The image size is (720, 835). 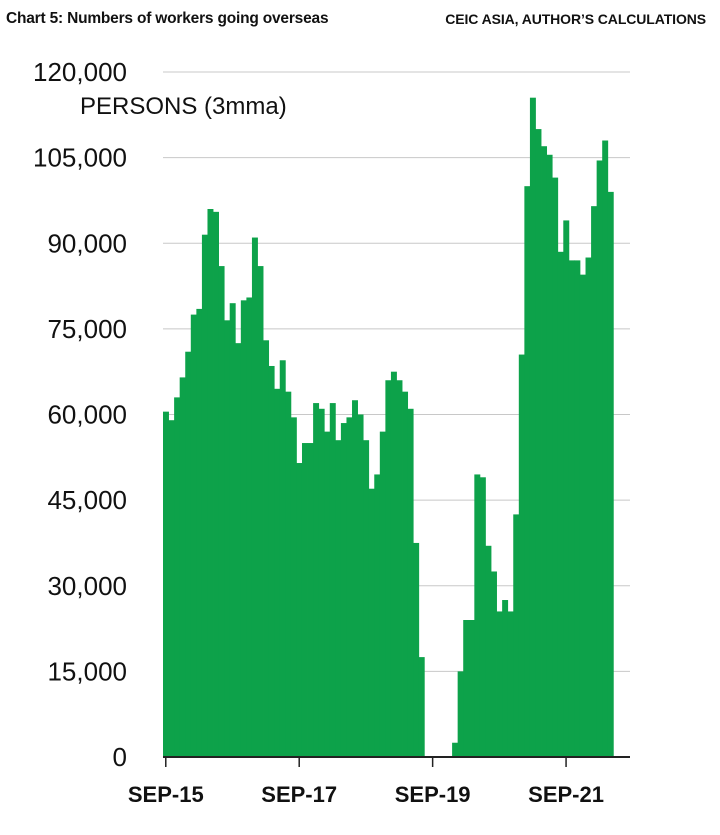 What do you see at coordinates (120, 757) in the screenshot?
I see `y-tick-label: 0` at bounding box center [120, 757].